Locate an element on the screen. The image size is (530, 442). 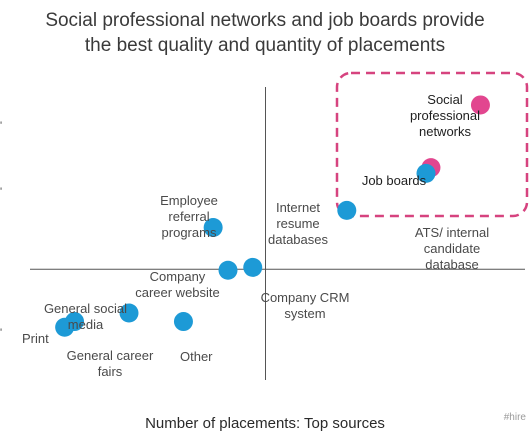
label-internet-resume-databases: Internet resume databases is located at coordinates (298, 223).